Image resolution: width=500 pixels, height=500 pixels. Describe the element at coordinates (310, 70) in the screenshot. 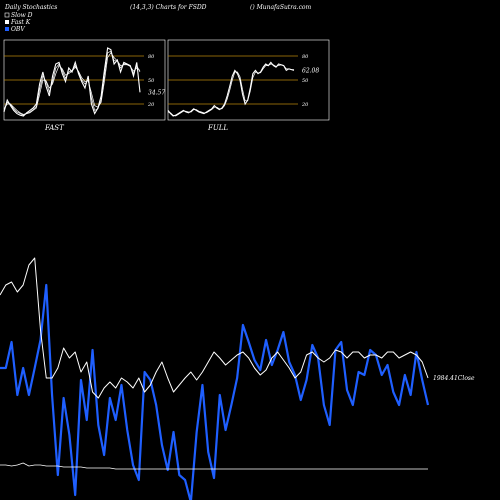

I see `full-panel-last-value: 62.08` at that location.